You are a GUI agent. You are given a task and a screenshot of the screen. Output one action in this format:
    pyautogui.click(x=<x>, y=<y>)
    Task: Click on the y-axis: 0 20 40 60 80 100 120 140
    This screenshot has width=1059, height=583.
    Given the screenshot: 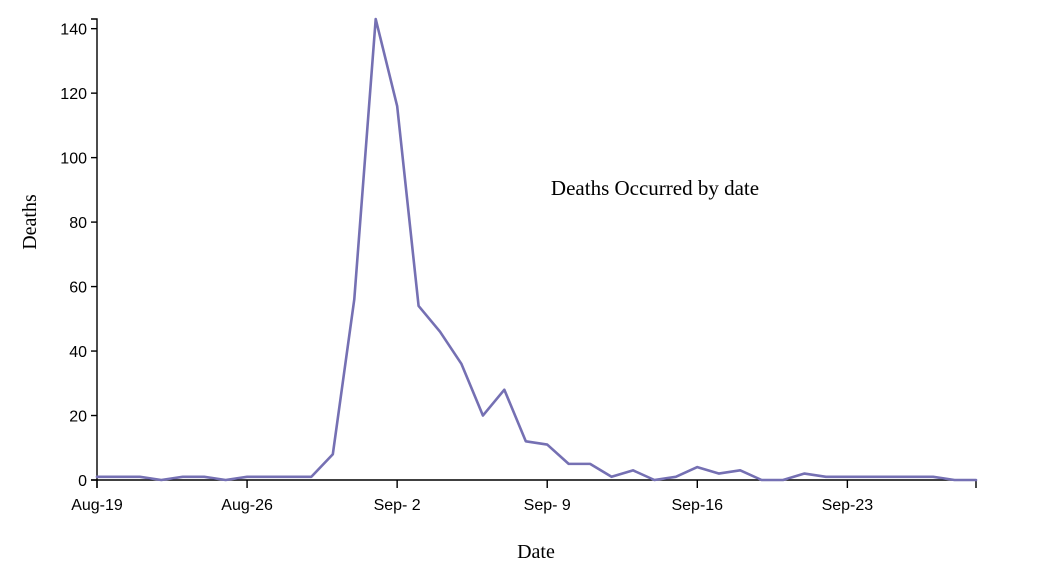 What is the action you would take?
    pyautogui.click(x=79, y=254)
    